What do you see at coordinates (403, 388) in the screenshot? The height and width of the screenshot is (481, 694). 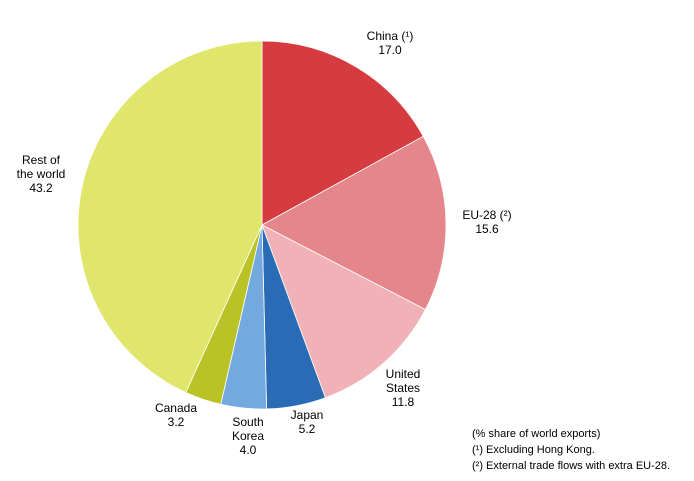 I see `slice-label-united-states: States` at bounding box center [403, 388].